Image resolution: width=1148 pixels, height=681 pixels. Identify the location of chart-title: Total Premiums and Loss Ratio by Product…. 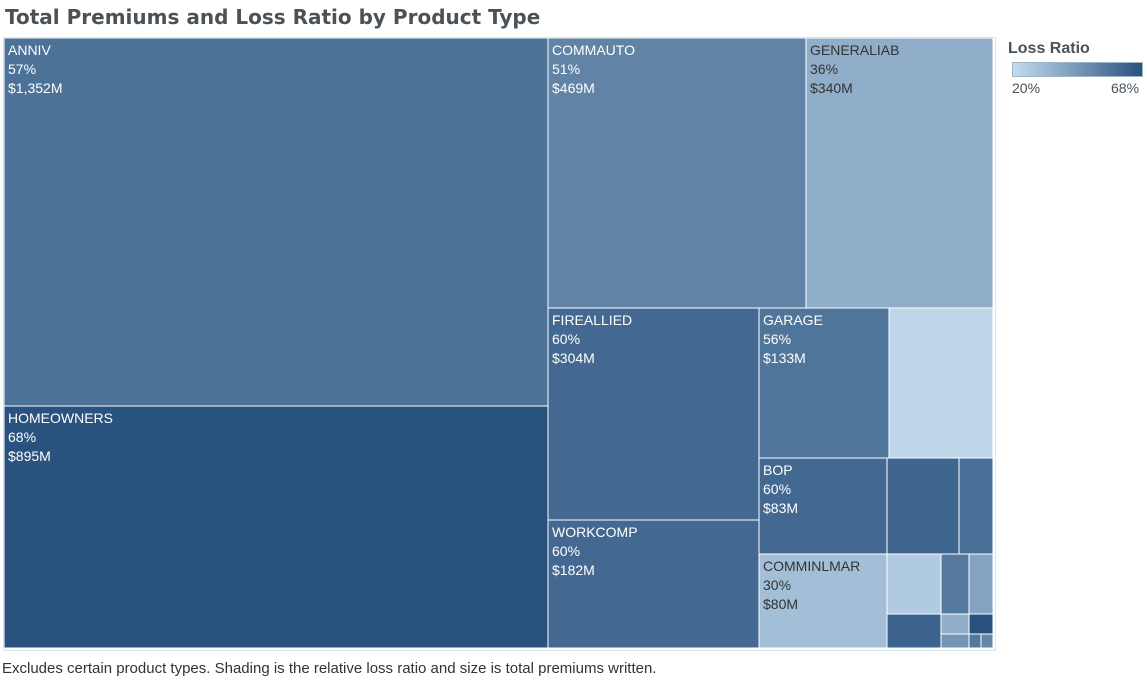
(273, 17).